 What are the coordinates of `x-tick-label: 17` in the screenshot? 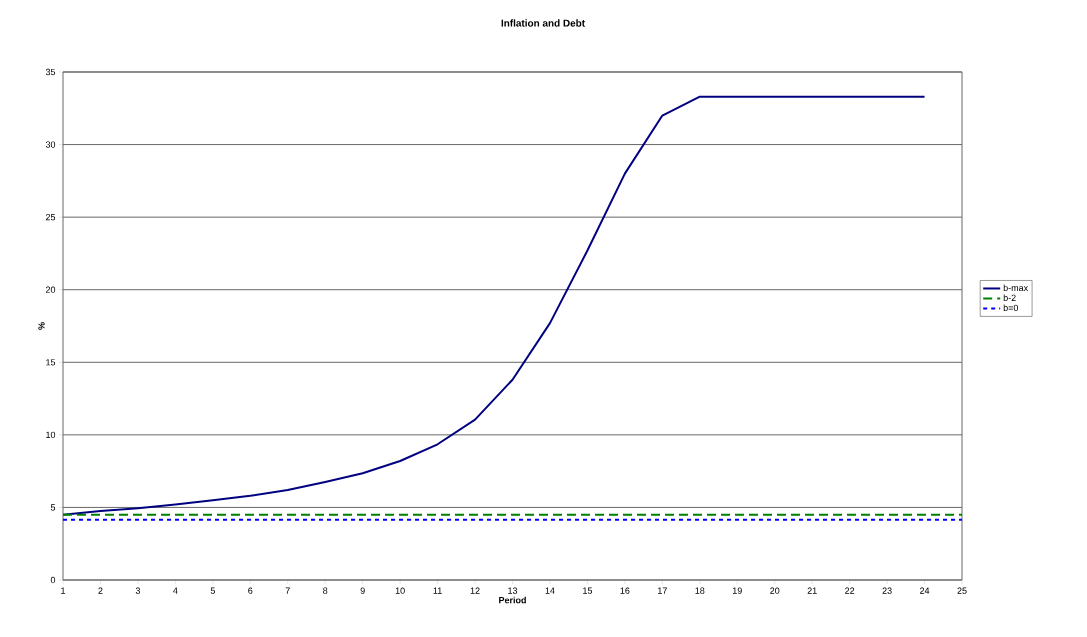 It's located at (662, 590).